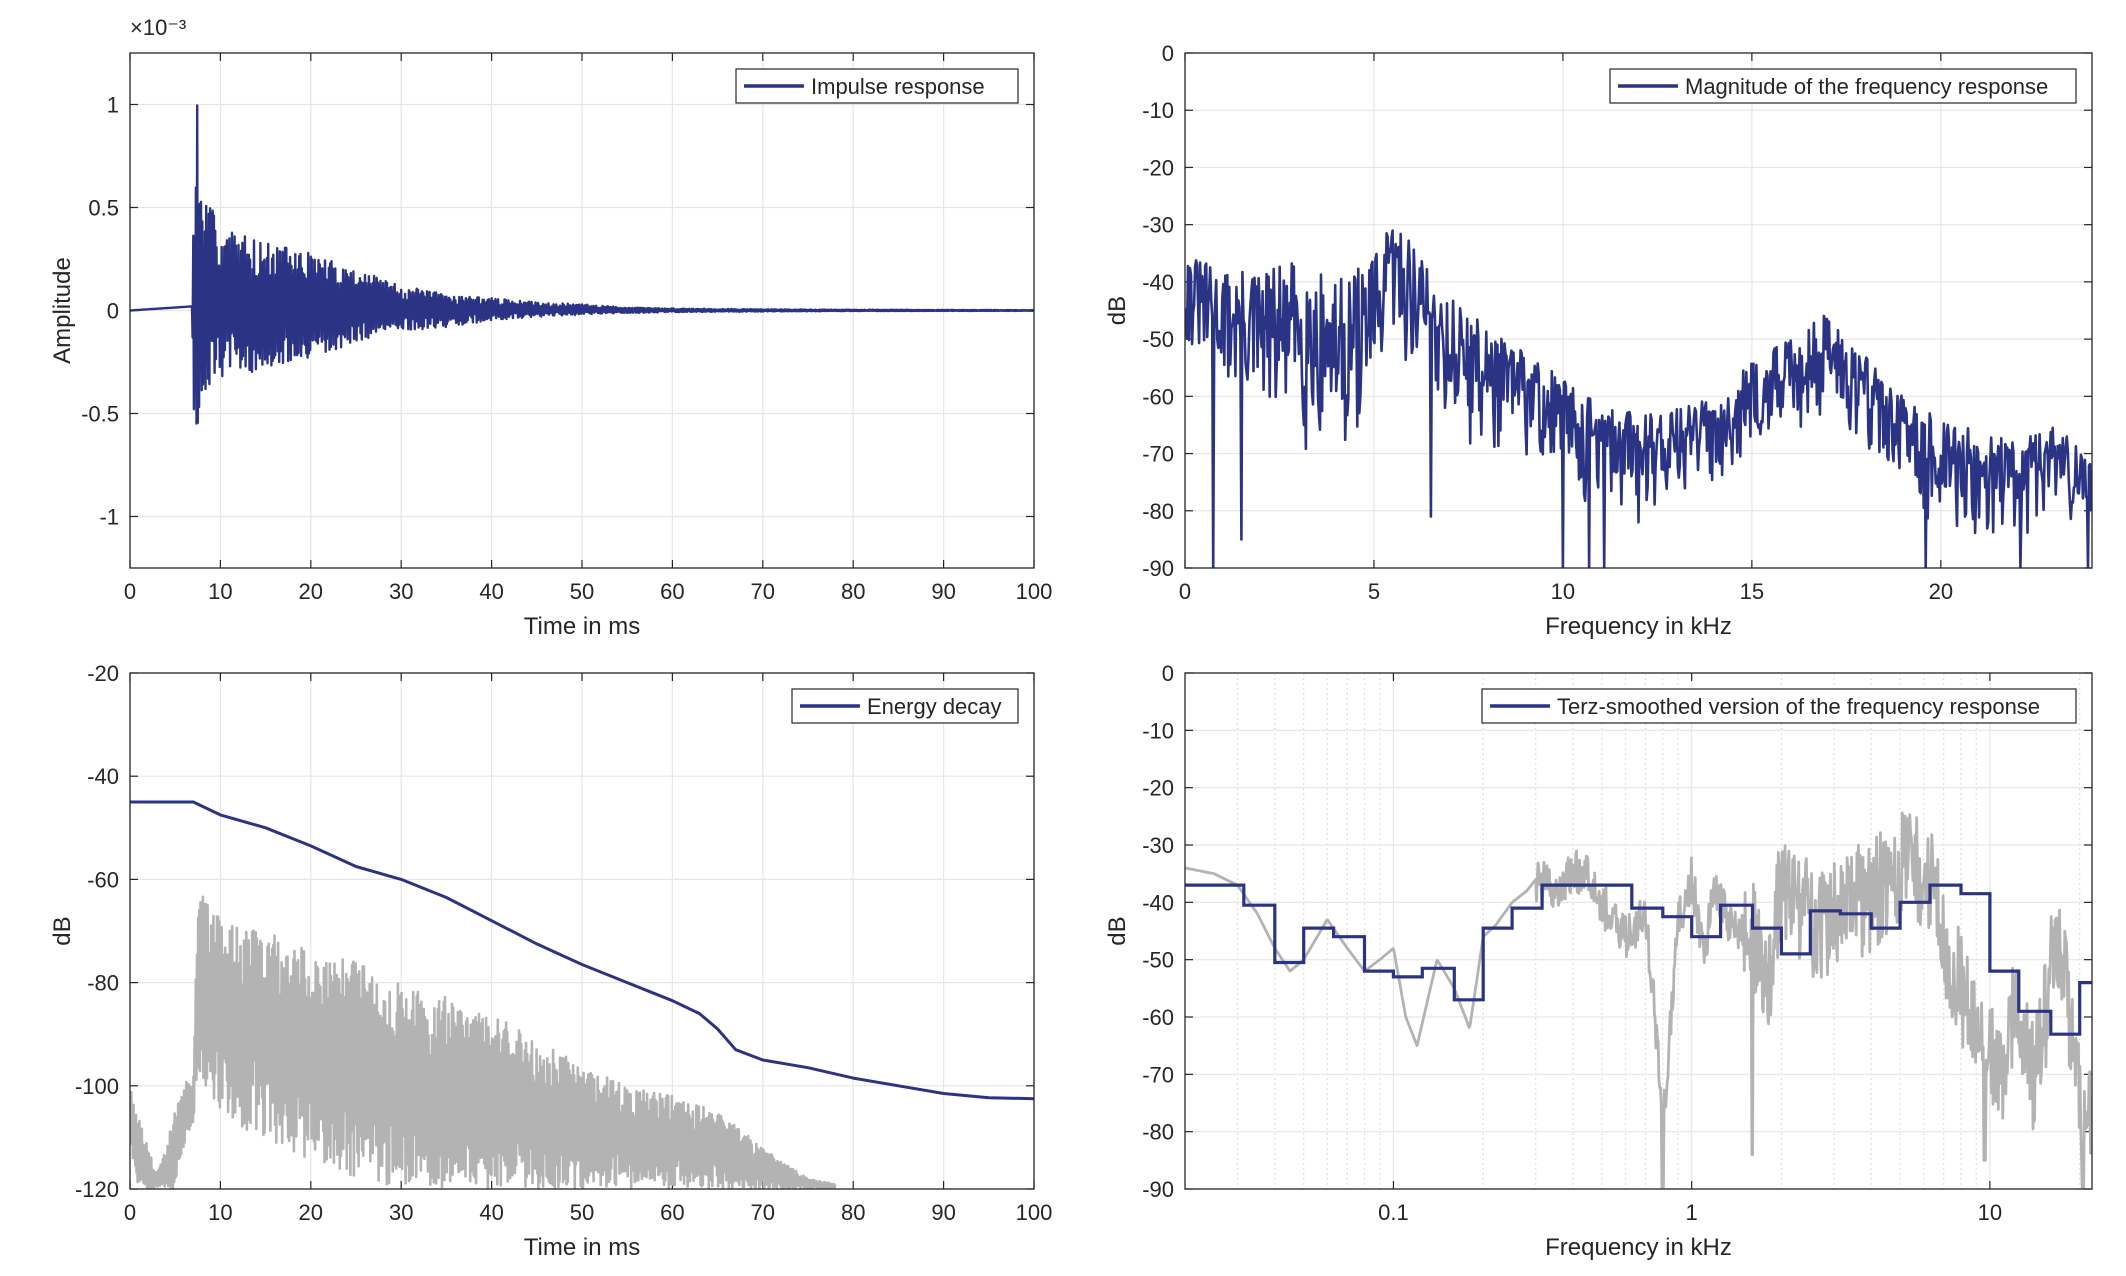  What do you see at coordinates (1393, 1212) in the screenshot?
I see `x-tick-label: 0.1` at bounding box center [1393, 1212].